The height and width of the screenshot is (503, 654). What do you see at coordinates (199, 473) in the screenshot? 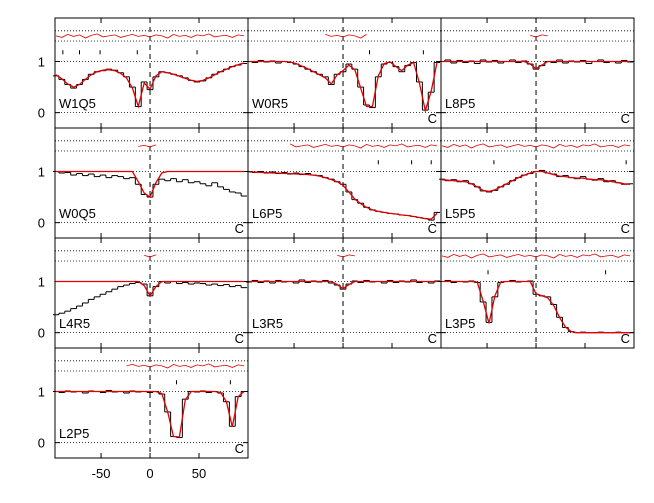
I see `x-tick-label: 50` at bounding box center [199, 473].